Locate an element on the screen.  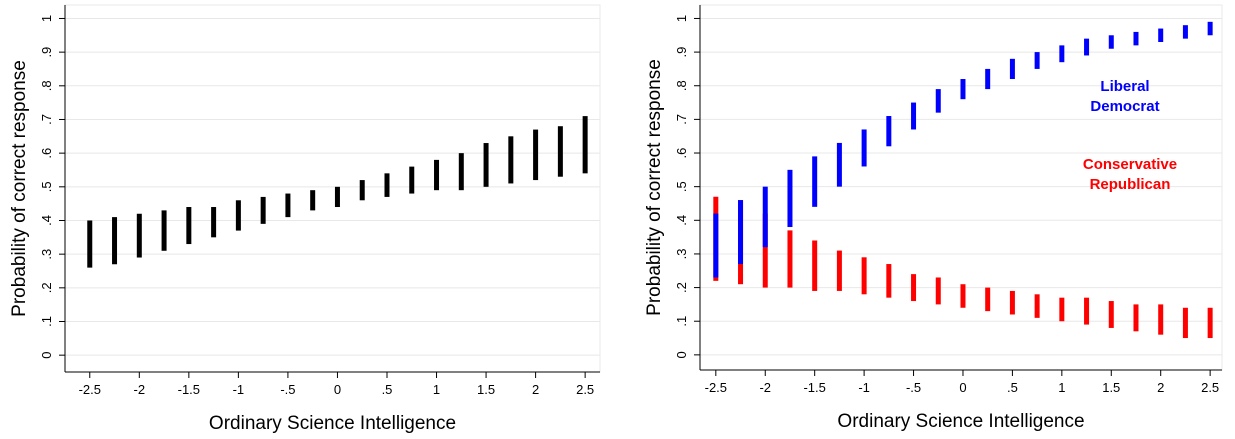
legend-label: Liberal Democrat is located at coordinates (1125, 96).